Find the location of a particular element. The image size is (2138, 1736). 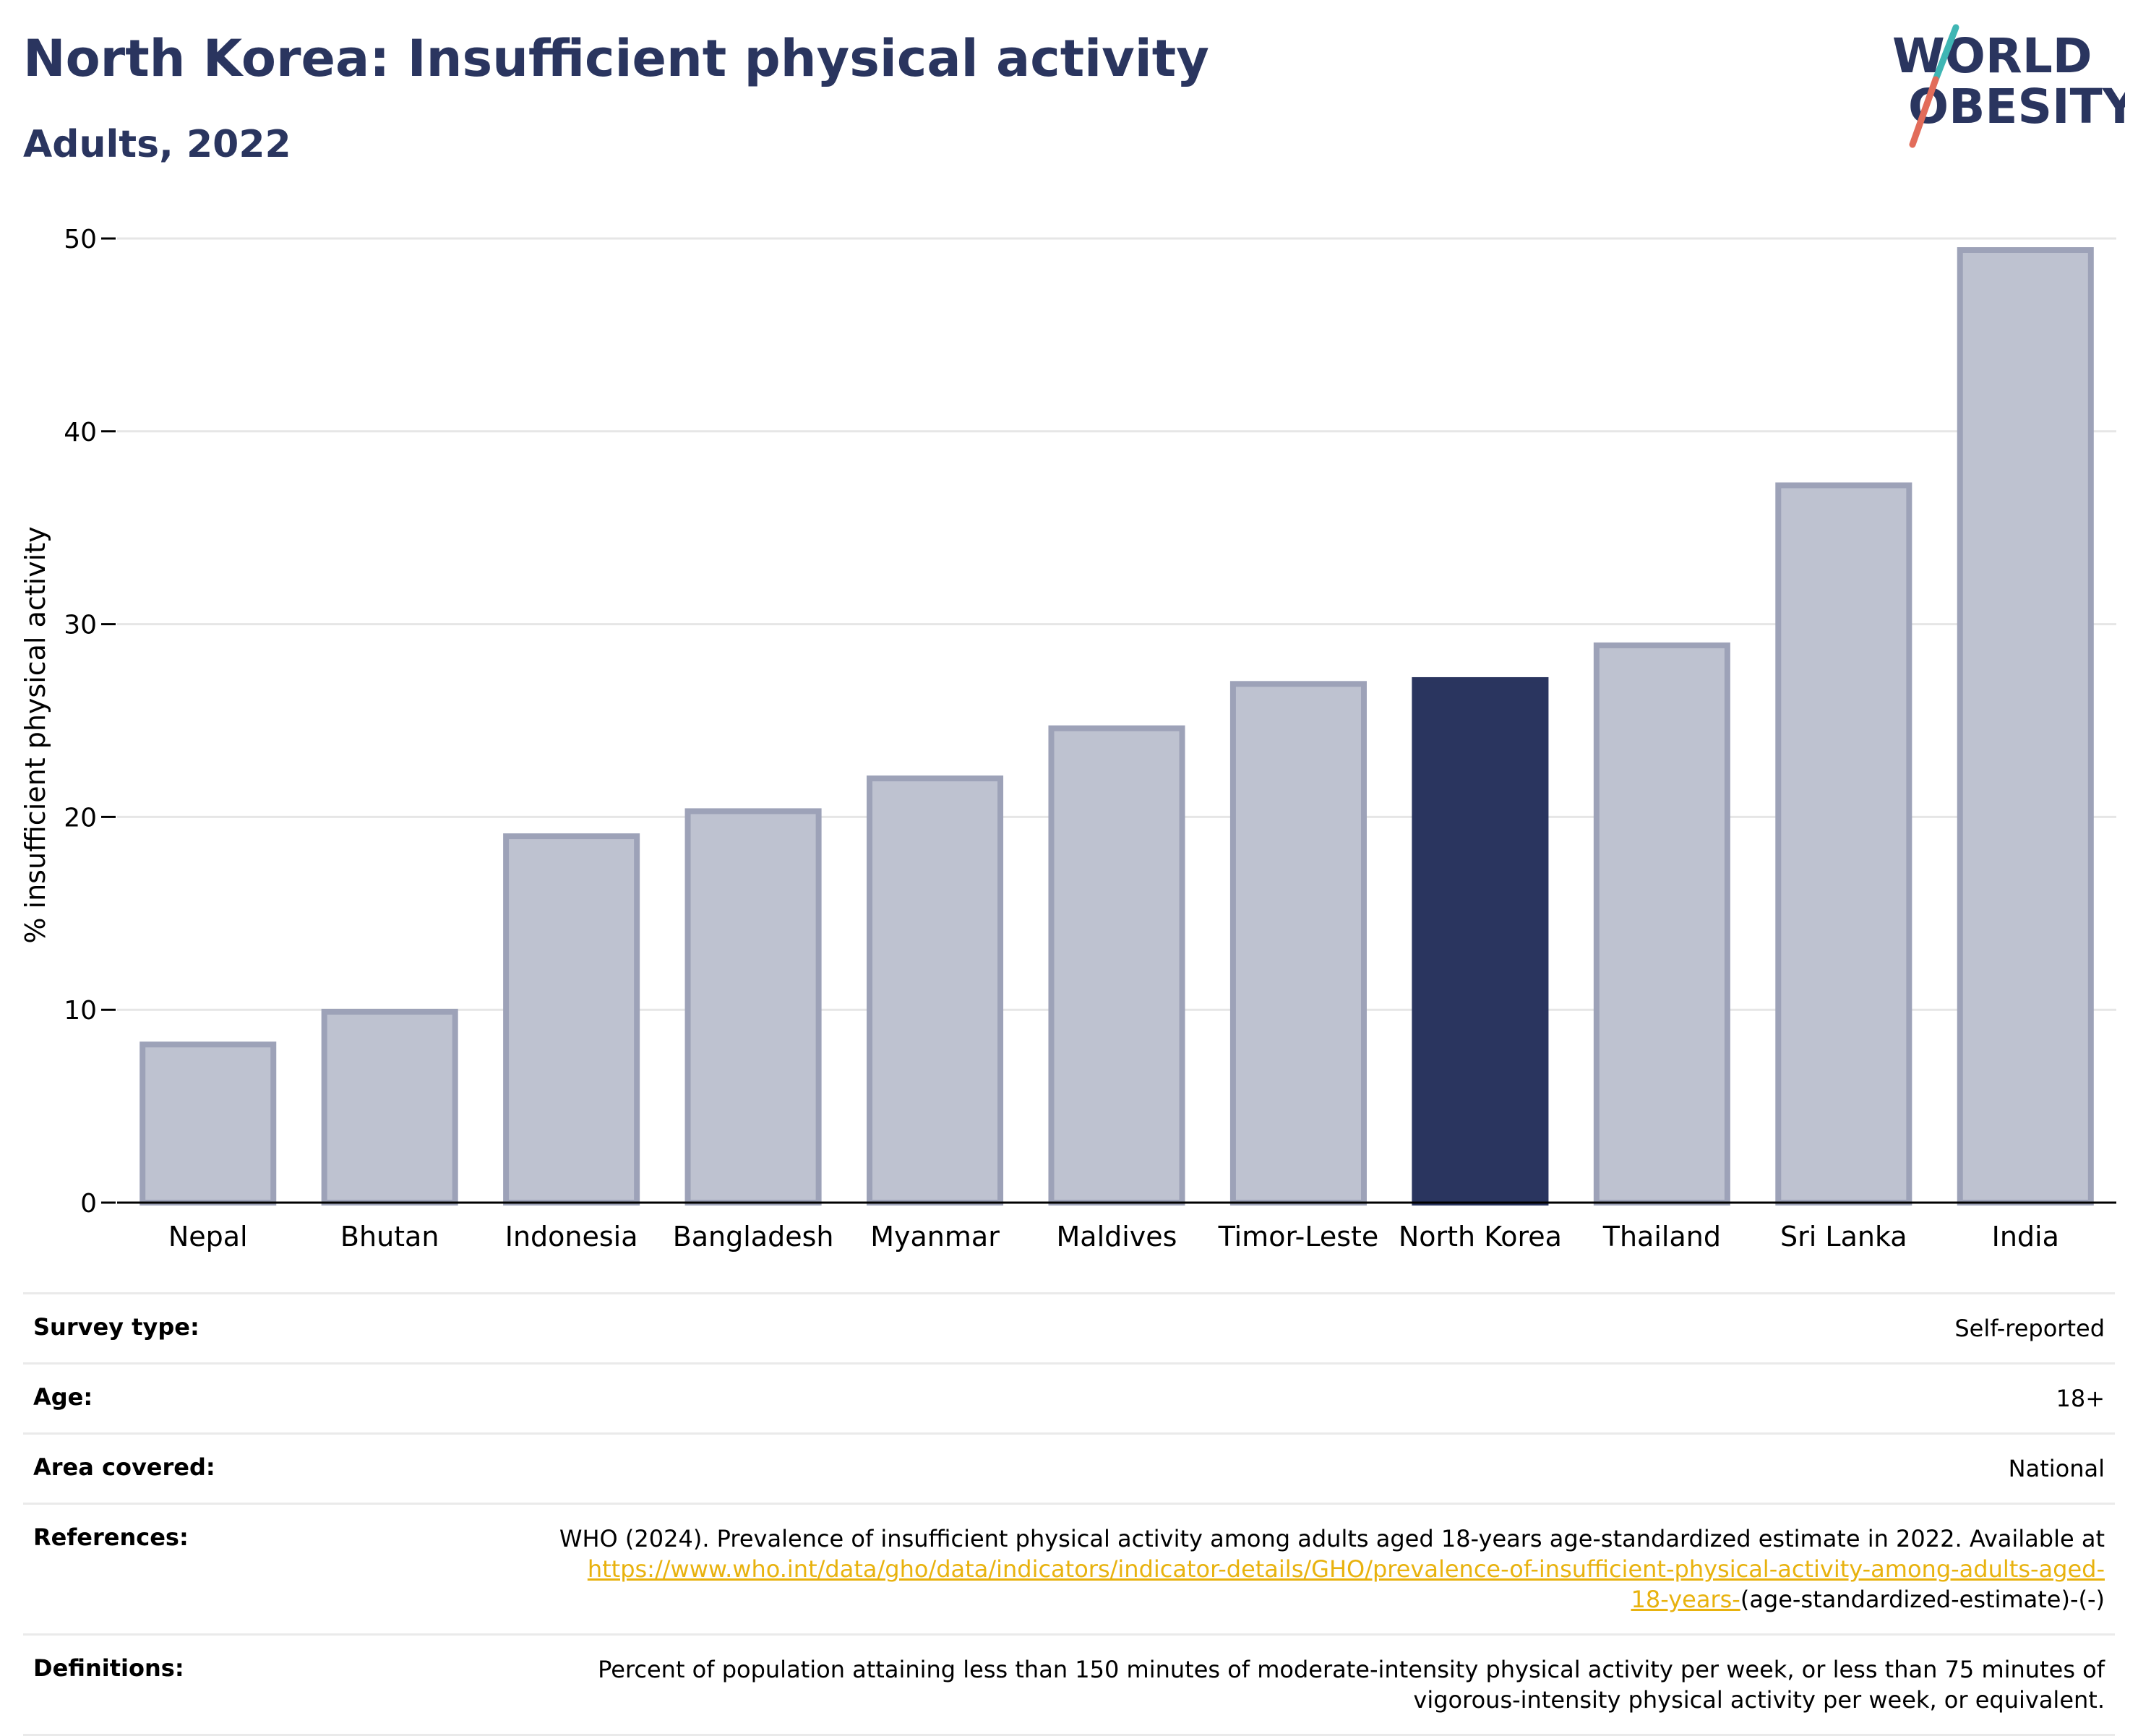

logo-text-world: WORLD is located at coordinates (1992, 56).